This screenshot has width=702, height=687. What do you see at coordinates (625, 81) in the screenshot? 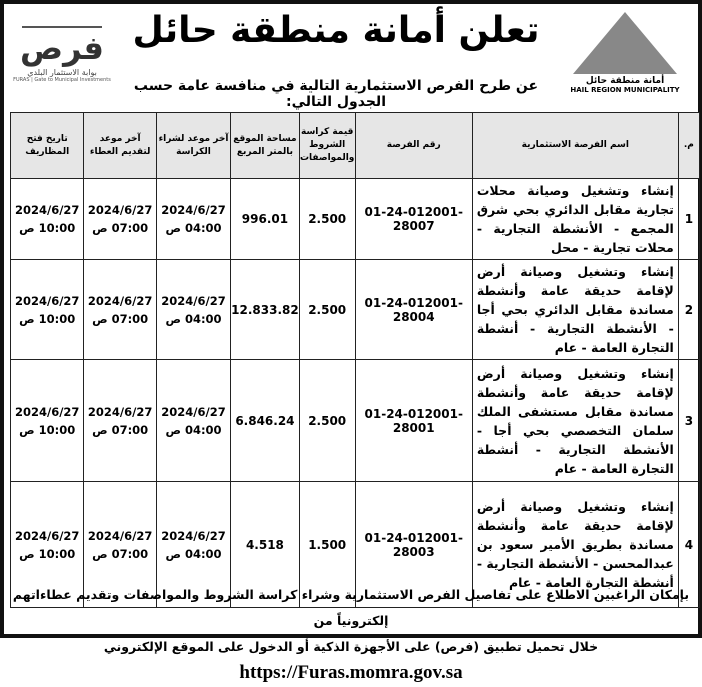
I see `logo-arabic: أمانة منطقة حائل` at bounding box center [625, 81].